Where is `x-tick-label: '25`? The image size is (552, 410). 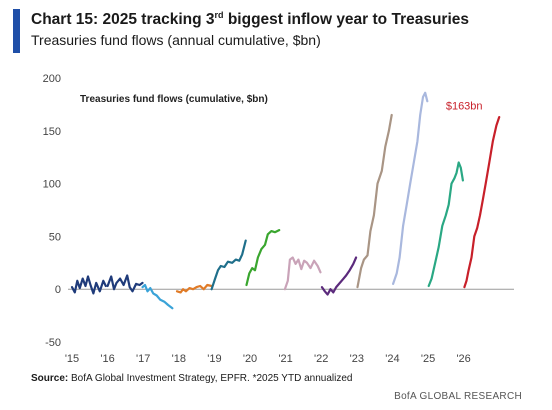 x-tick-label: '25 is located at coordinates (428, 359).